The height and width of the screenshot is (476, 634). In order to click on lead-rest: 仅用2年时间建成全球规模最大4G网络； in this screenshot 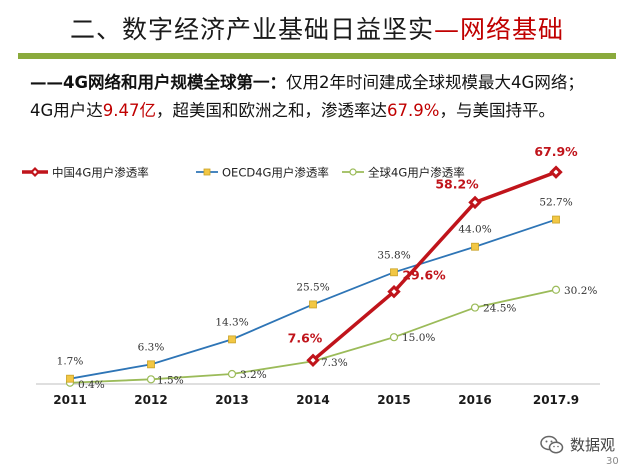, I will do `click(435, 82)`.